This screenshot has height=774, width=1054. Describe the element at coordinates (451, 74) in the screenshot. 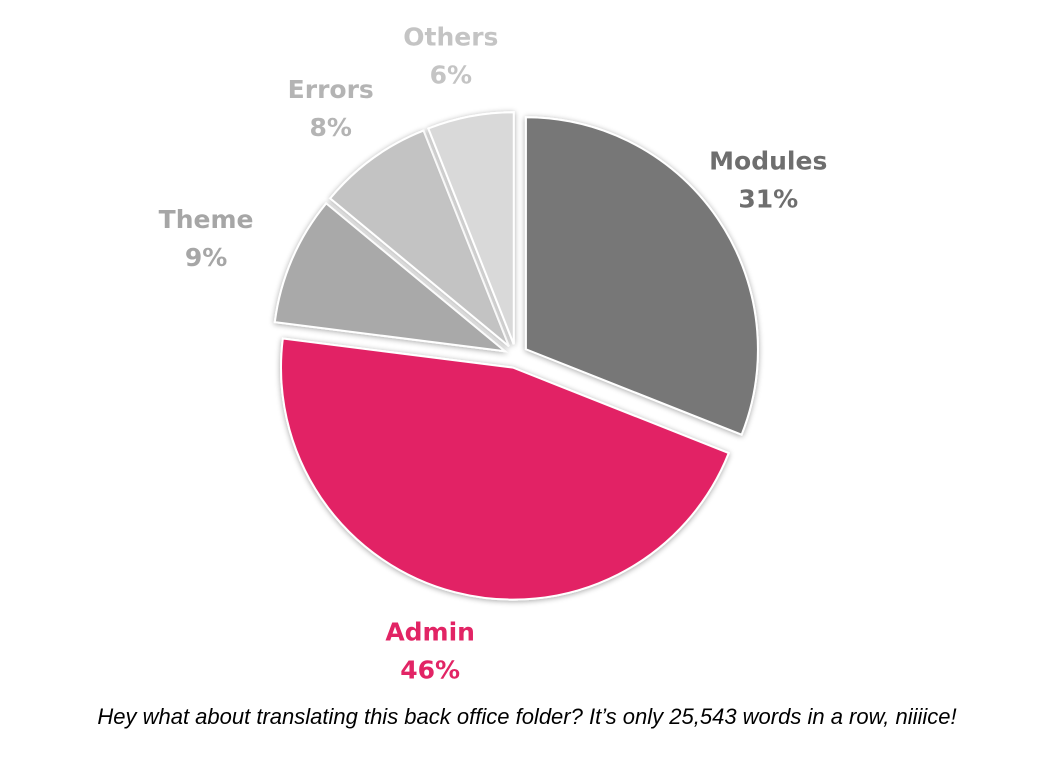

I see `slice-percent-others: 6%` at that location.